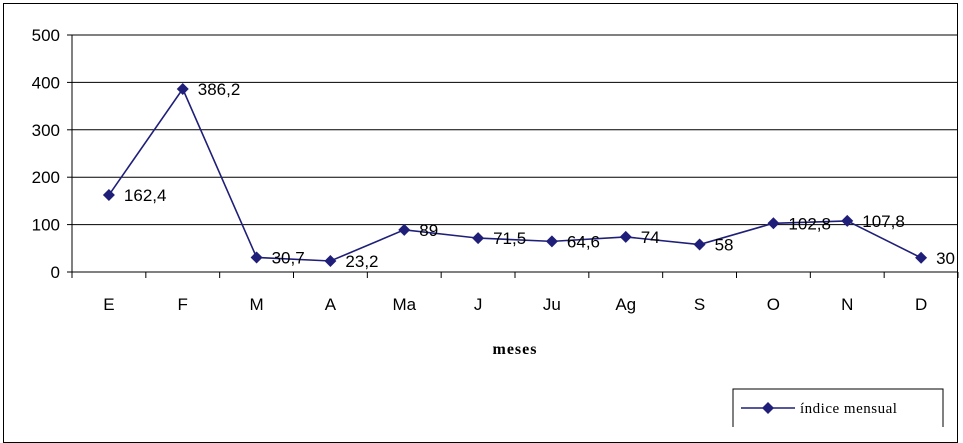  I want to click on data-label: 386,2, so click(219, 89).